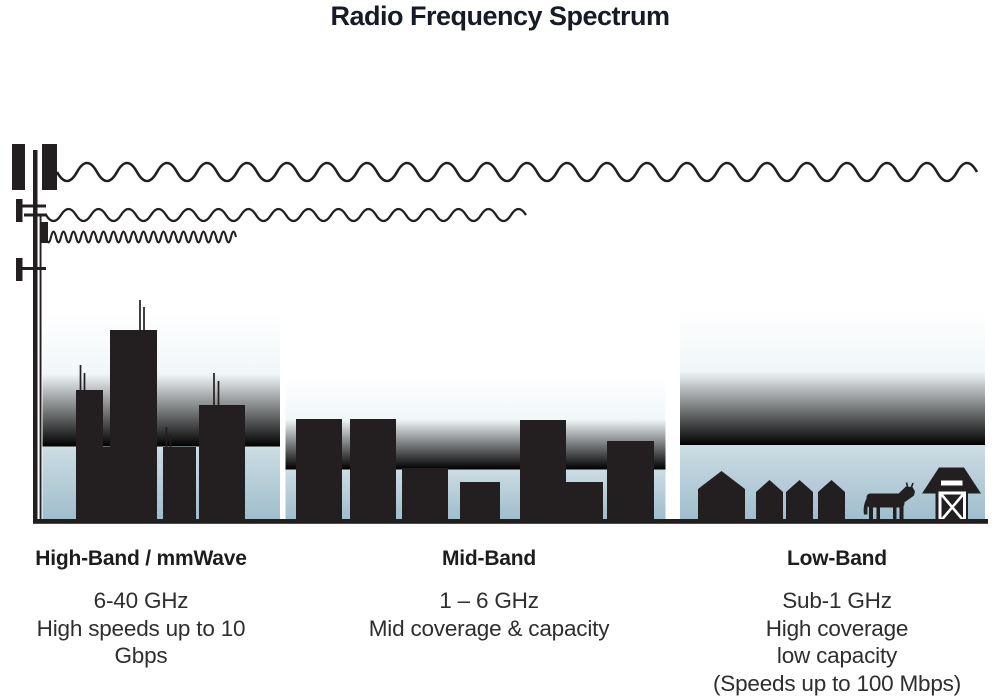 This screenshot has width=1000, height=700. Describe the element at coordinates (837, 683) in the screenshot. I see `low-band-speed-note: (Speeds up to 100 Mbps)` at that location.